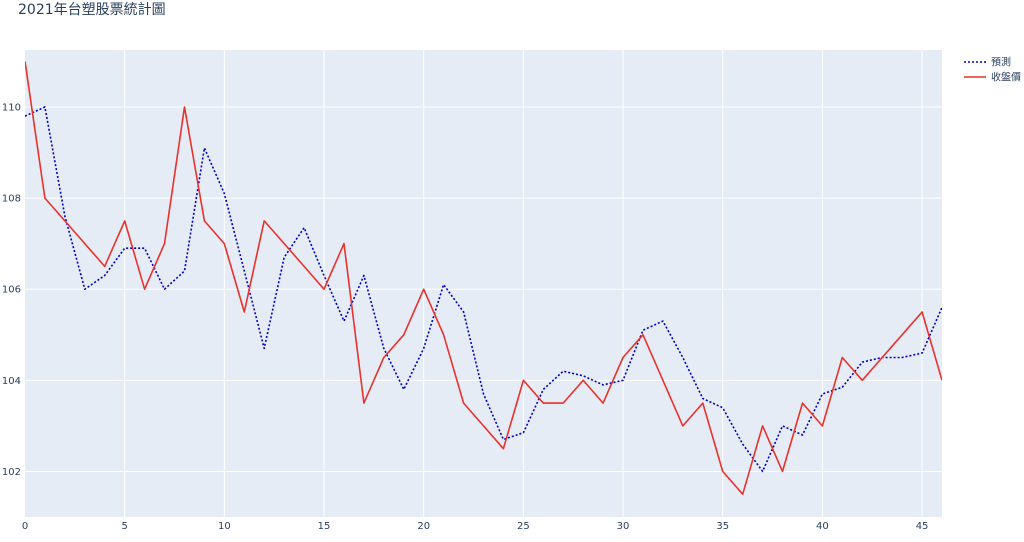  Describe the element at coordinates (722, 526) in the screenshot. I see `x-tick-label: 35` at that location.